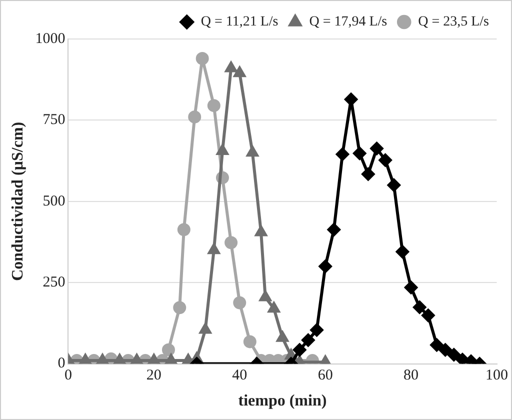 Image resolution: width=512 pixels, height=420 pixels. I want to click on x-tick-label: 100, so click(497, 376).